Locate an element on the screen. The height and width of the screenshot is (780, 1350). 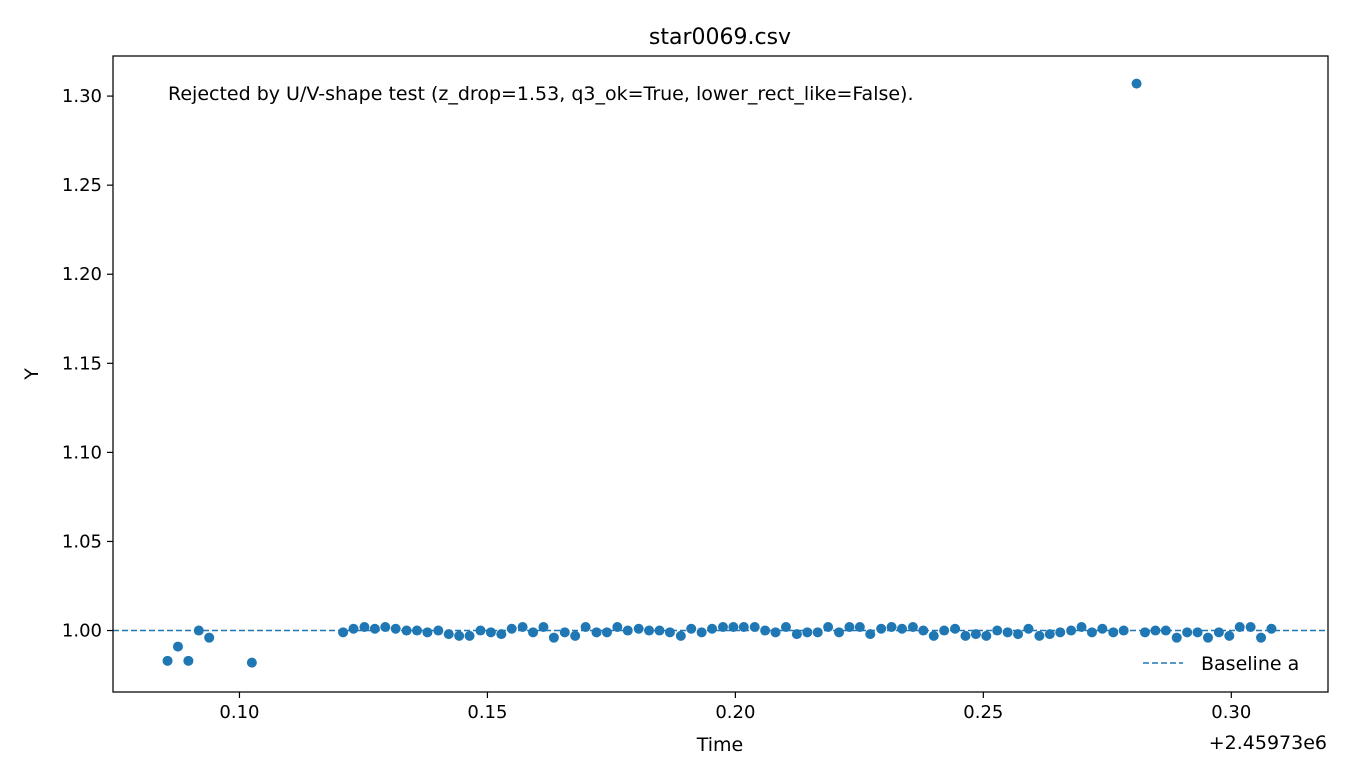
y-axis-ticks: 1.00 1.05 1.10 1.15 1.20 1.25 1.30 is located at coordinates (87, 364).